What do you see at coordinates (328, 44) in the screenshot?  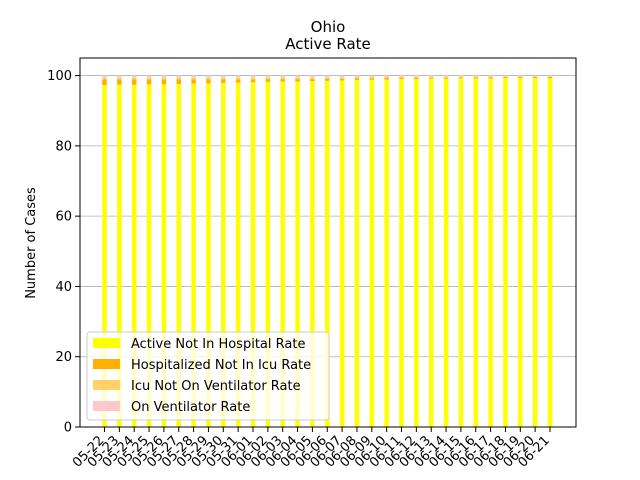 I see `chart-subtitle: Active Rate` at bounding box center [328, 44].